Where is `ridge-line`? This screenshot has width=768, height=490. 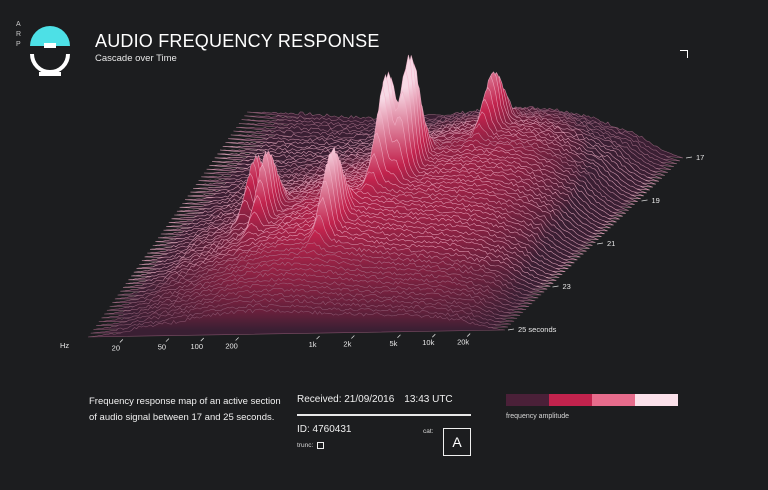
ridge-line is located at coordinates (296, 323).